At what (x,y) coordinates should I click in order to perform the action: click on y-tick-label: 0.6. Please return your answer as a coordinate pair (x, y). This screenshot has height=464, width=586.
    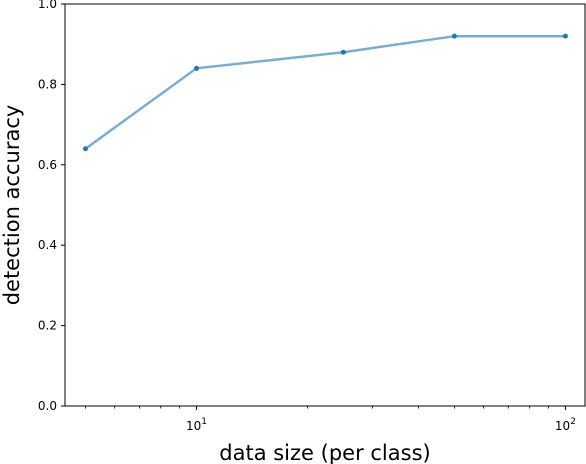
    Looking at the image, I should click on (47, 165).